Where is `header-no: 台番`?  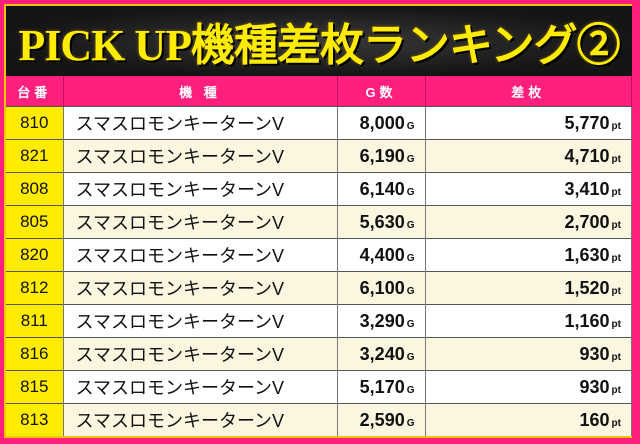 header-no: 台番 is located at coordinates (35, 91).